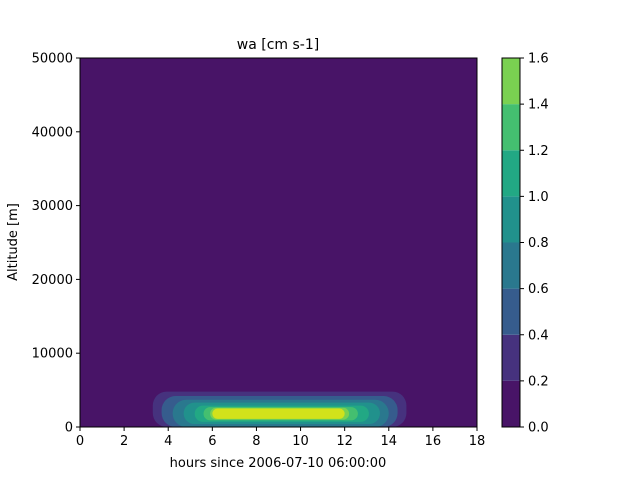 This screenshot has width=640, height=480. Describe the element at coordinates (525, 244) in the screenshot. I see `colorbar: 0.0 0.2 0.4 0.6 0.8 1.0 1.2 1.4 1.6` at that location.